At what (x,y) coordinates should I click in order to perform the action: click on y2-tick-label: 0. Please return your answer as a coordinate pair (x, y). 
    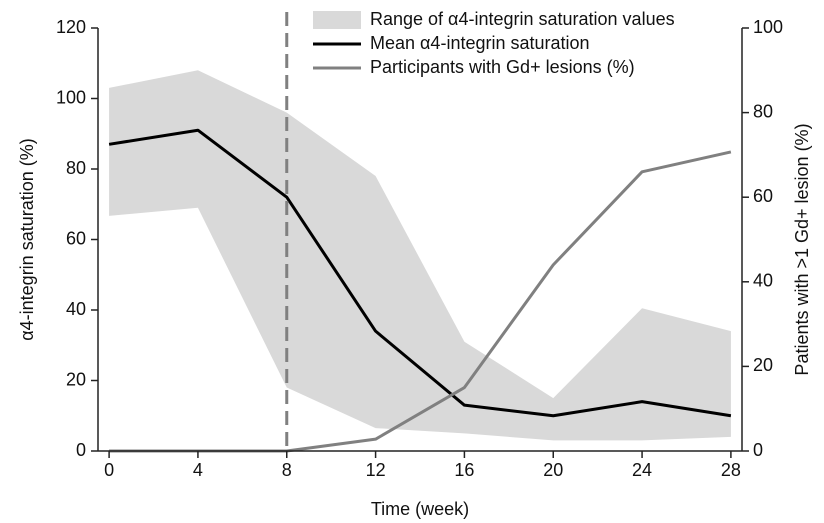
    Looking at the image, I should click on (758, 450).